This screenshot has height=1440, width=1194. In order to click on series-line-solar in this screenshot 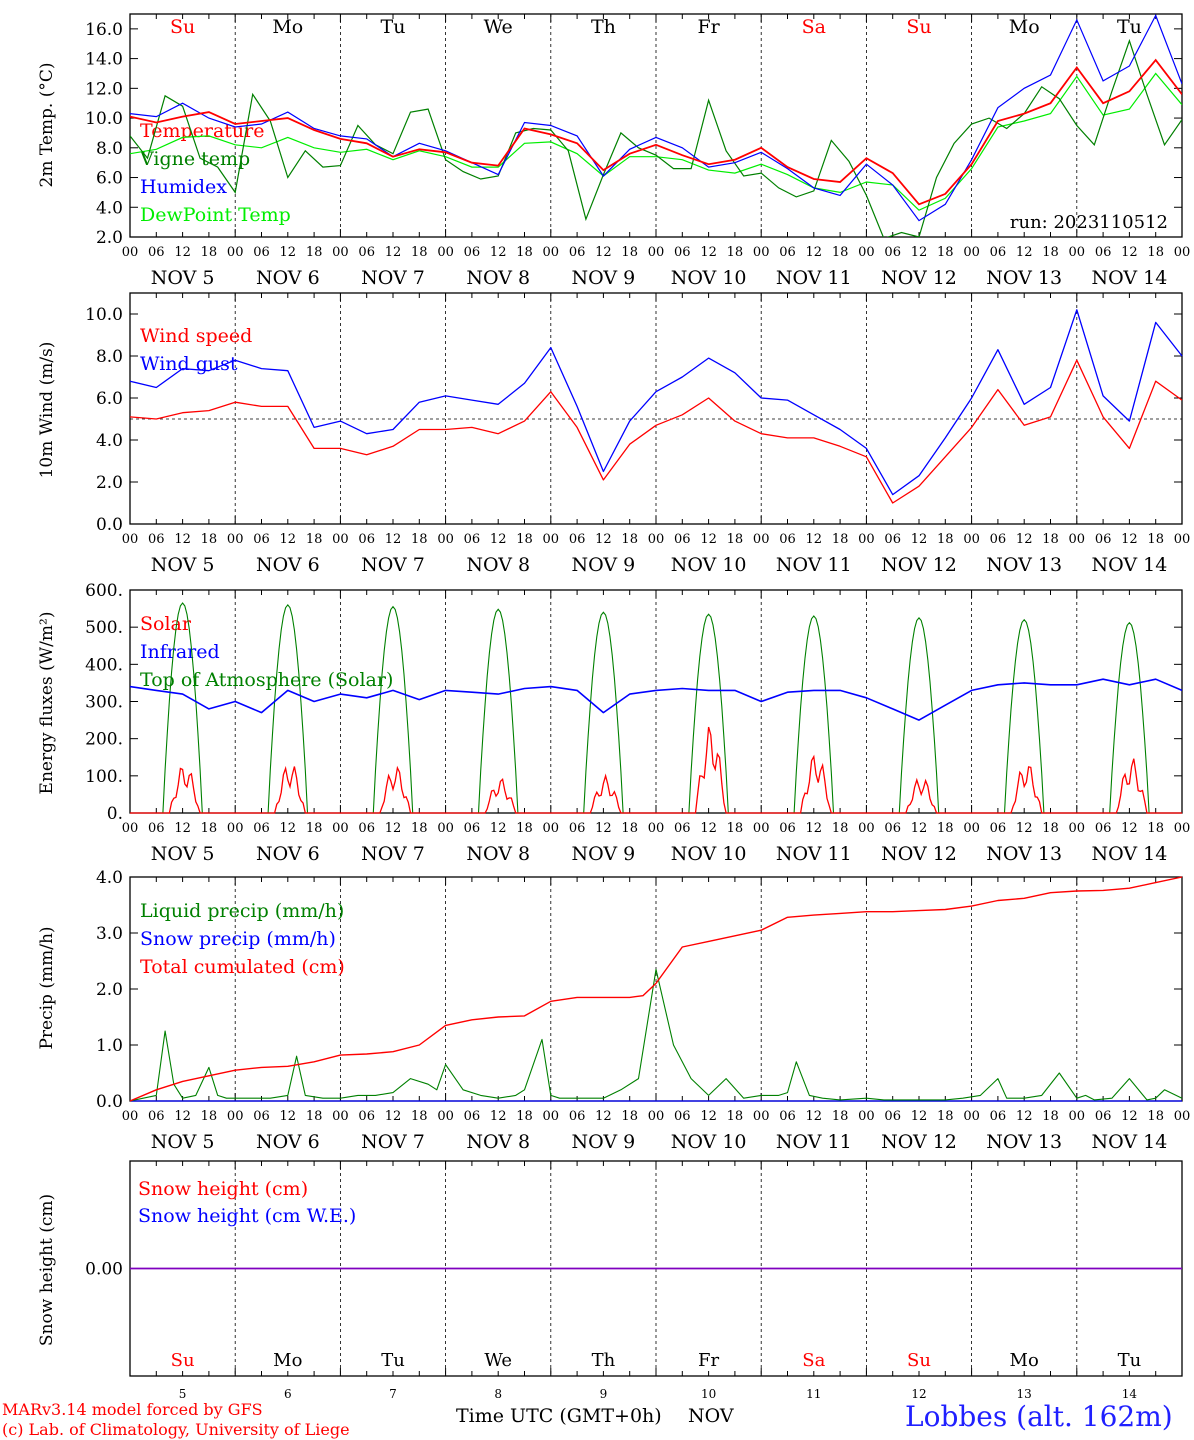, I will do `click(656, 770)`.